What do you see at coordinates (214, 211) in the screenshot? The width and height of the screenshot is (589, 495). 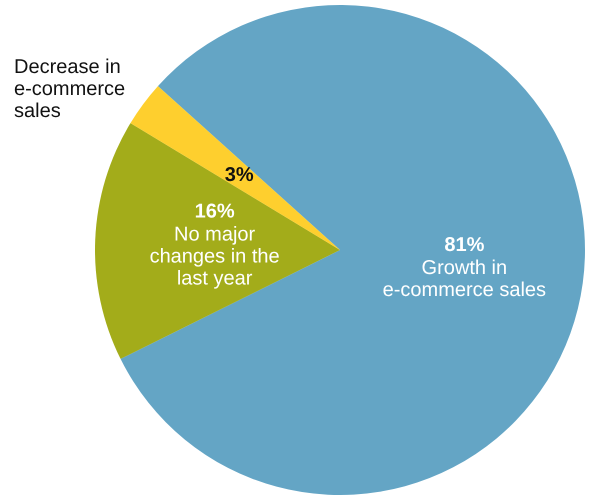 I see `data-label: 16%` at bounding box center [214, 211].